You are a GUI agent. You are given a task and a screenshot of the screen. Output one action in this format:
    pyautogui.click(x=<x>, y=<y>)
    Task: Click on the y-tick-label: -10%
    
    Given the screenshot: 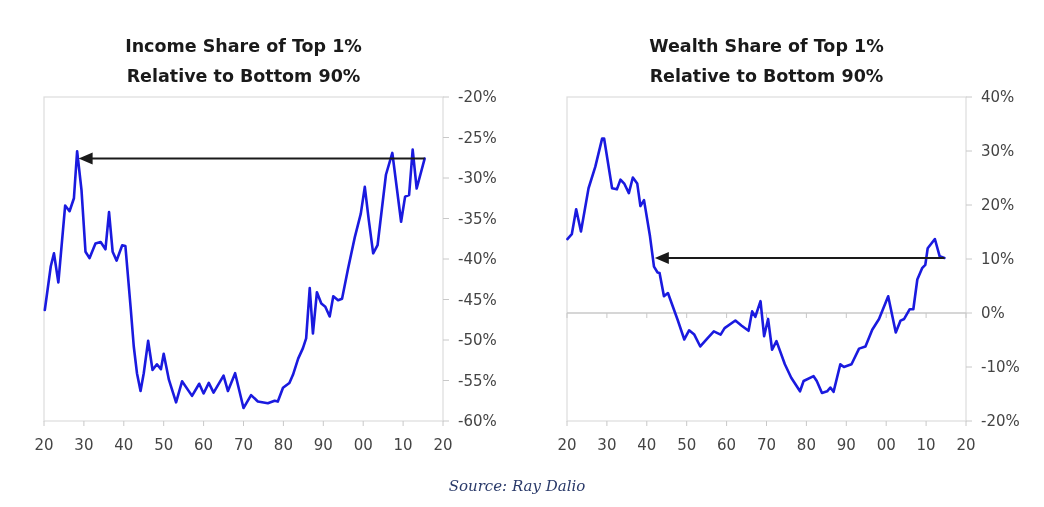 What is the action you would take?
    pyautogui.click(x=1000, y=367)
    